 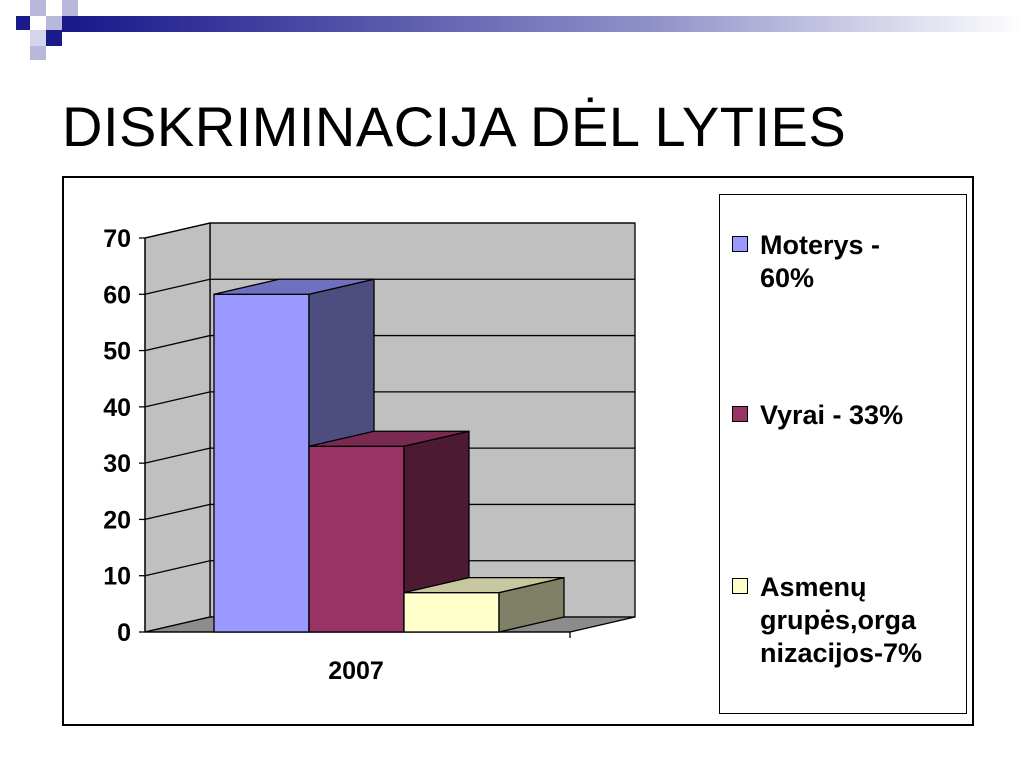 What do you see at coordinates (177, 427) in the screenshot?
I see `chart-side-wall` at bounding box center [177, 427].